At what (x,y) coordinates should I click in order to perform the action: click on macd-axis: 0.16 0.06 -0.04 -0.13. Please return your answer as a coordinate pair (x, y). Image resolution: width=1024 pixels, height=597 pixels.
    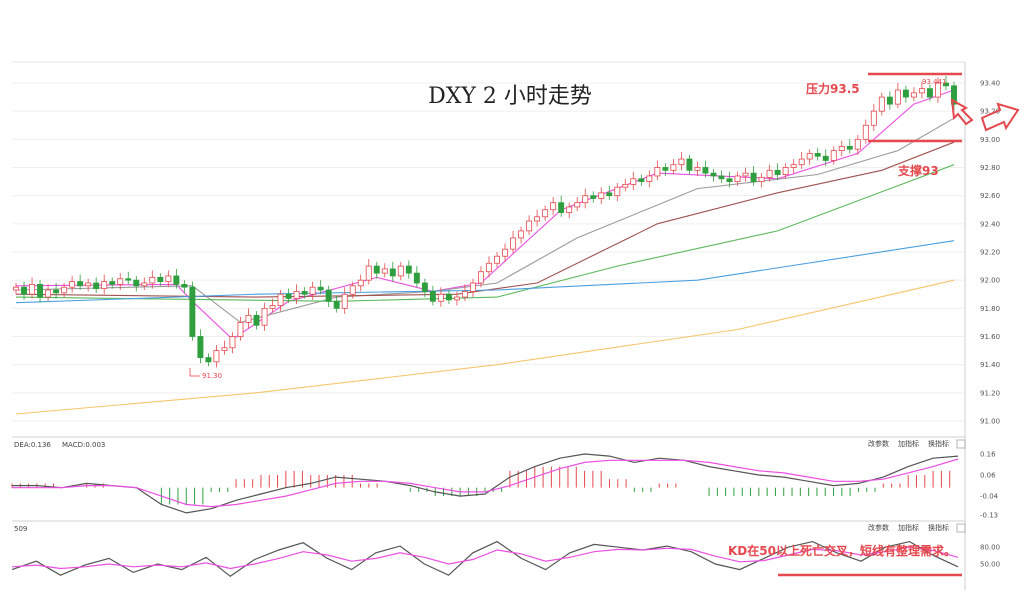
    Looking at the image, I should click on (989, 485).